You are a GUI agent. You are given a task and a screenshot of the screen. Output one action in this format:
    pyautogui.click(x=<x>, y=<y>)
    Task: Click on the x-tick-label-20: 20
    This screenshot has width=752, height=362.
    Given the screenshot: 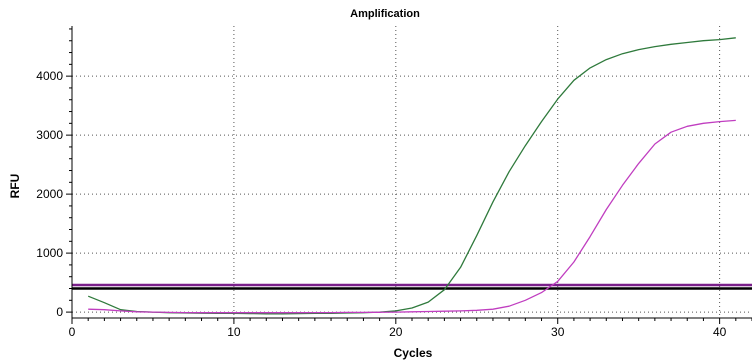 What is the action you would take?
    pyautogui.click(x=396, y=332)
    